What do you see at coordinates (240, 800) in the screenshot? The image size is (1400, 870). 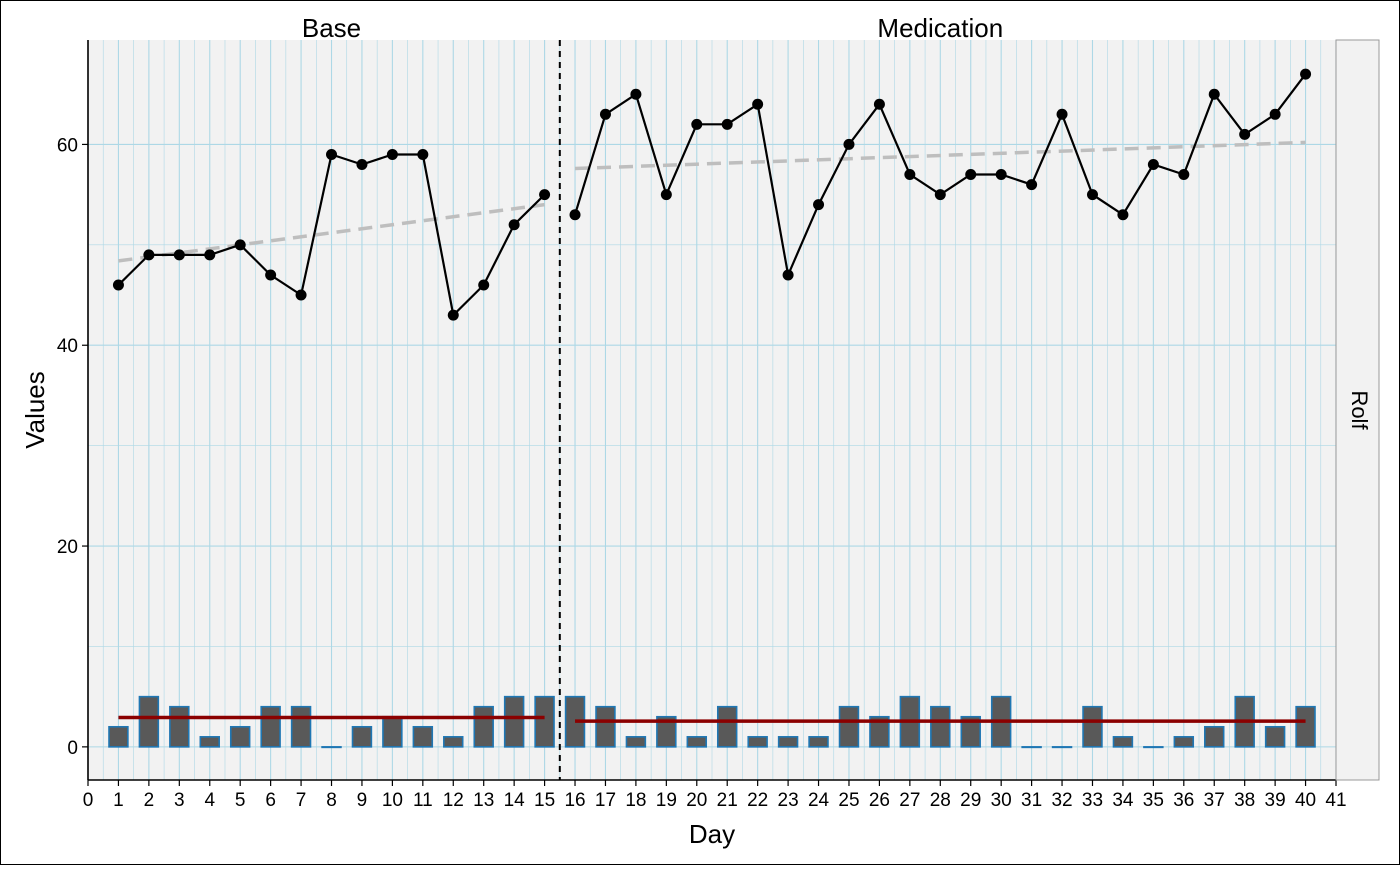 I see `x-tick-label: 5` at bounding box center [240, 800].